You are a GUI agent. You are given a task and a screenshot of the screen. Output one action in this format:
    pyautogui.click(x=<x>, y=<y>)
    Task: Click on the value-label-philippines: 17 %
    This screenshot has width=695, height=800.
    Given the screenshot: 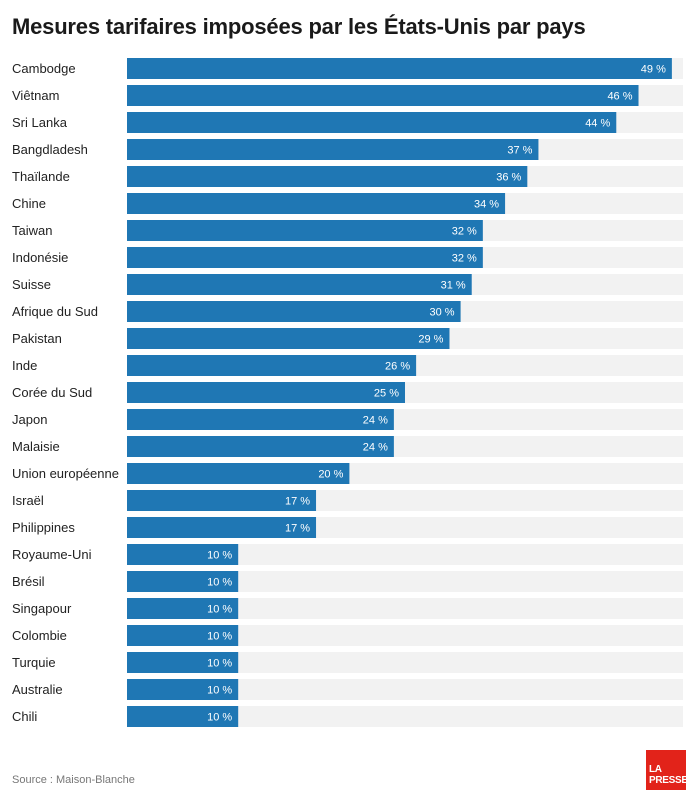 What is the action you would take?
    pyautogui.click(x=297, y=529)
    